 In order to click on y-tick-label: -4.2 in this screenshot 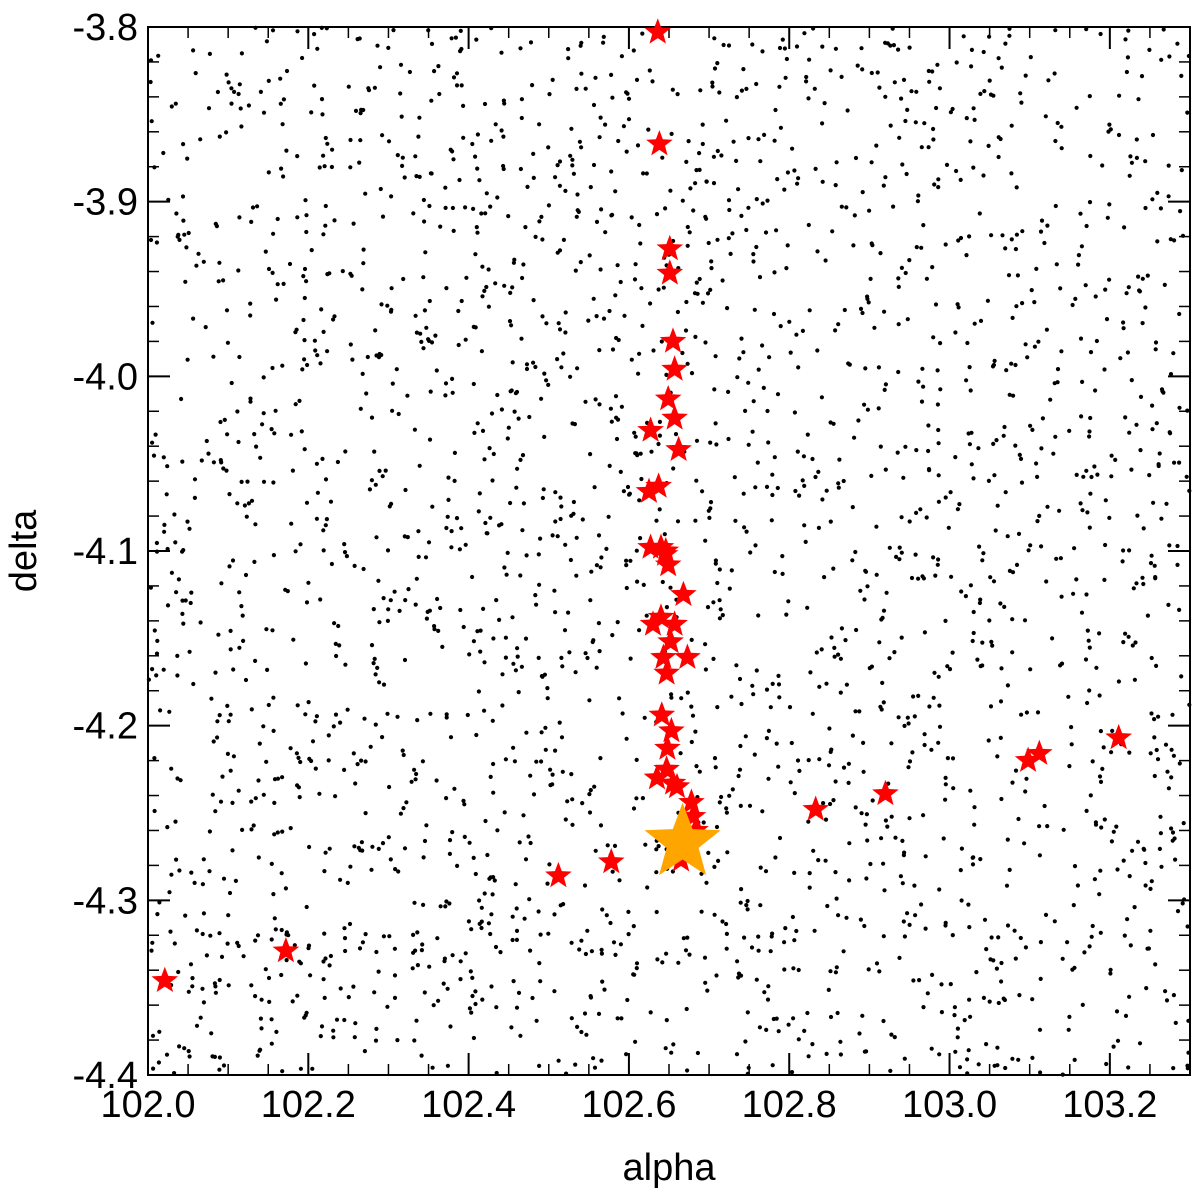, I will do `click(105, 727)`.